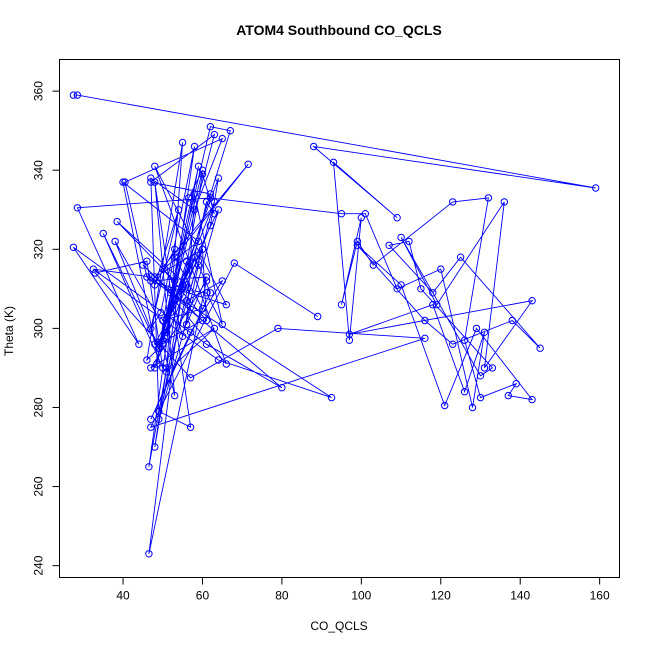 The height and width of the screenshot is (650, 650). Describe the element at coordinates (46, 328) in the screenshot. I see `y-axis: 240 260 280 300 320 340 360` at that location.